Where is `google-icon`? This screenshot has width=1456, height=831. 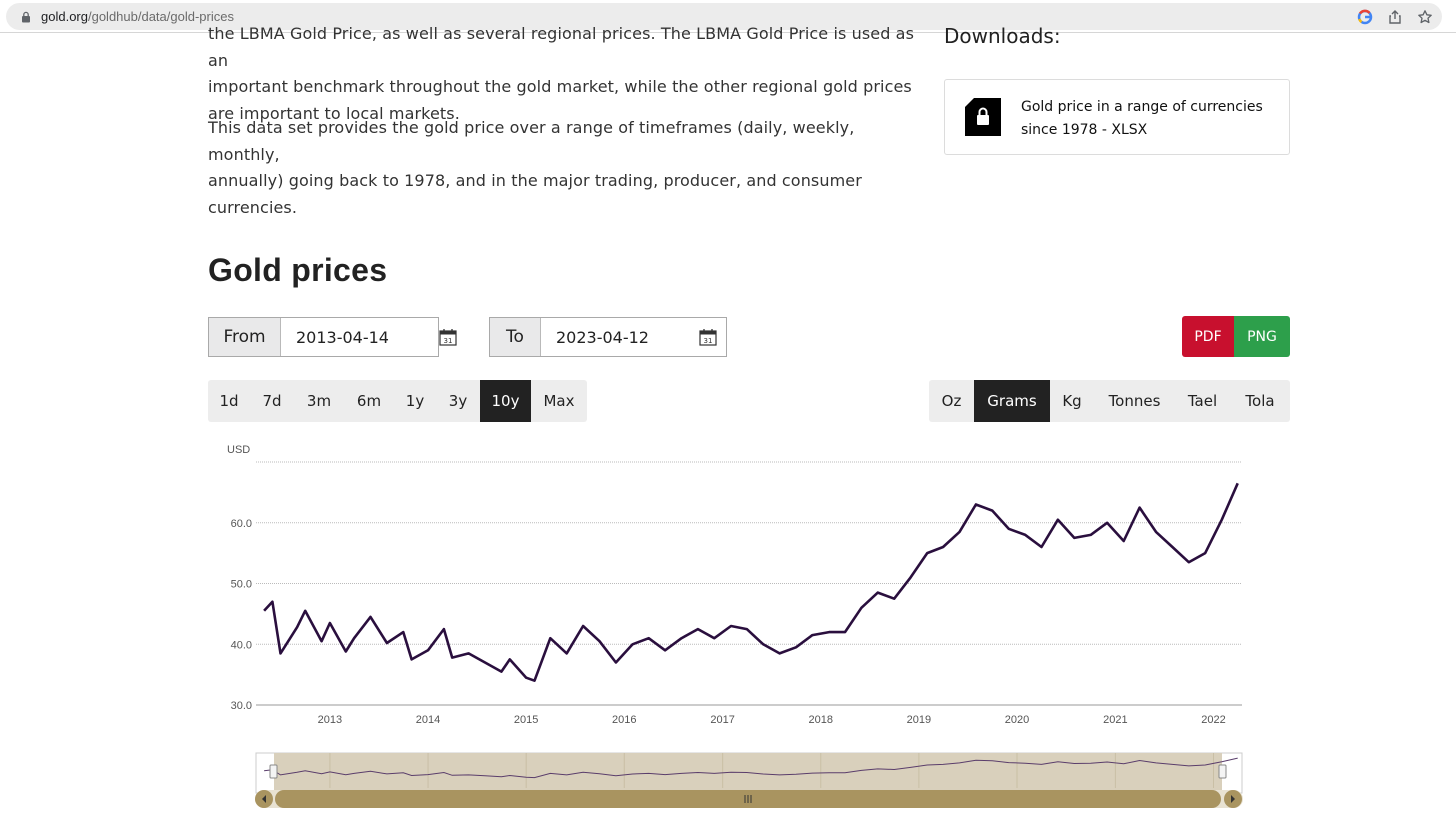 google-icon is located at coordinates (1365, 17).